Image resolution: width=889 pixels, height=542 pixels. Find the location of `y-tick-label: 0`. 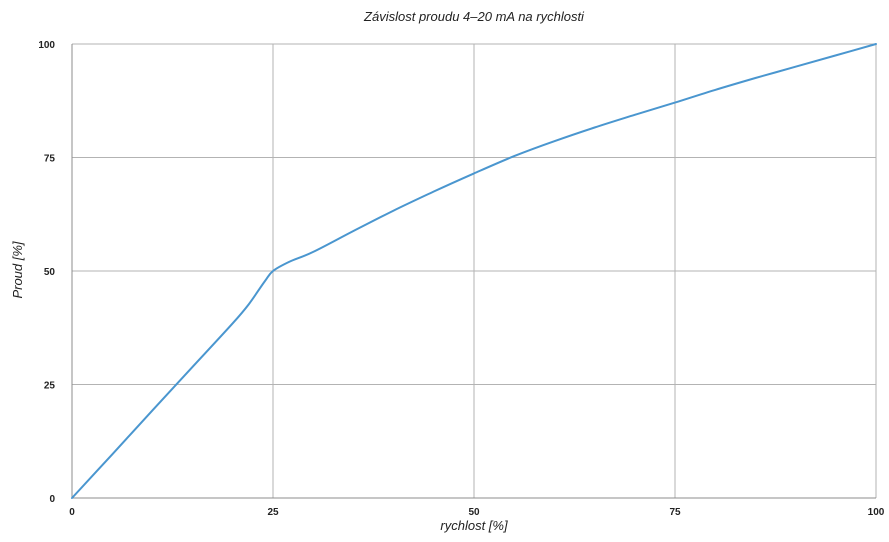

y-tick-label: 0 is located at coordinates (52, 499).